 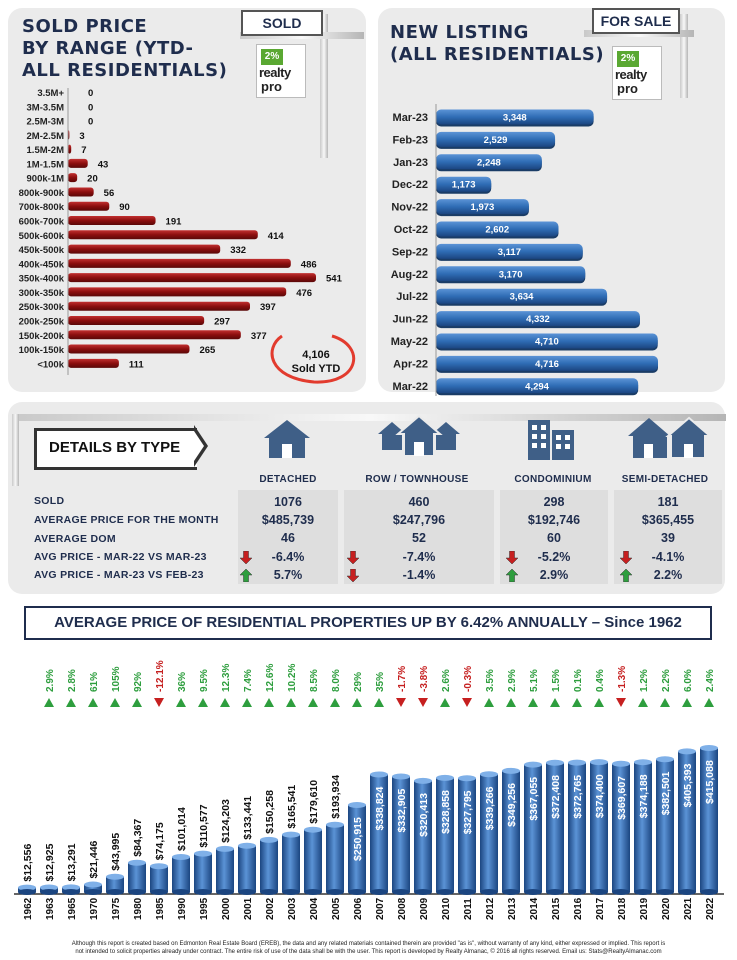 What do you see at coordinates (446, 680) in the screenshot?
I see `hist-change-label: 2.6%` at bounding box center [446, 680].